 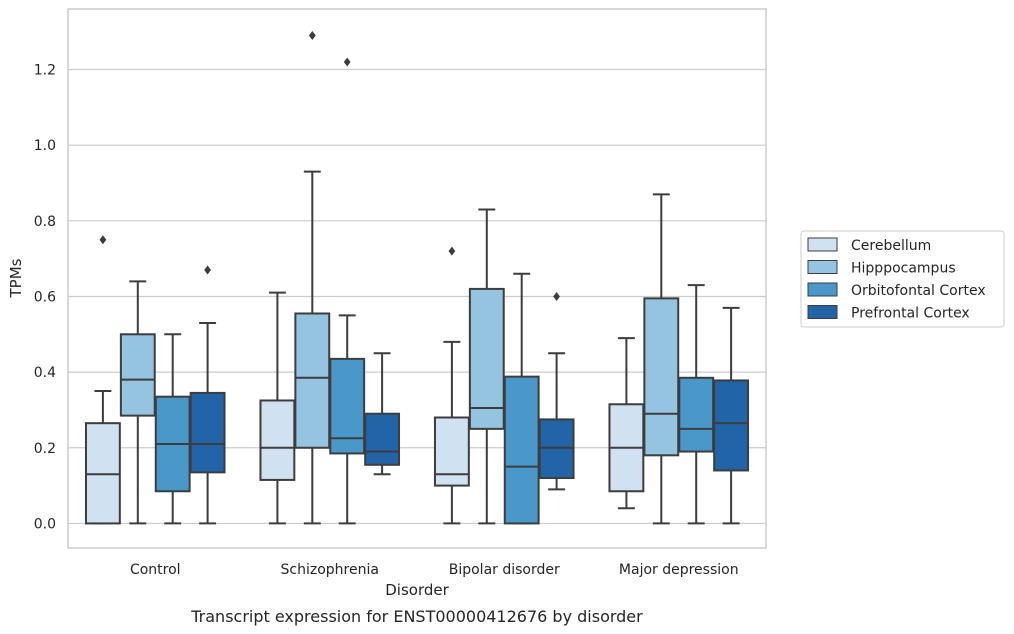 What do you see at coordinates (45, 222) in the screenshot?
I see `y-tick-label: 0.8` at bounding box center [45, 222].